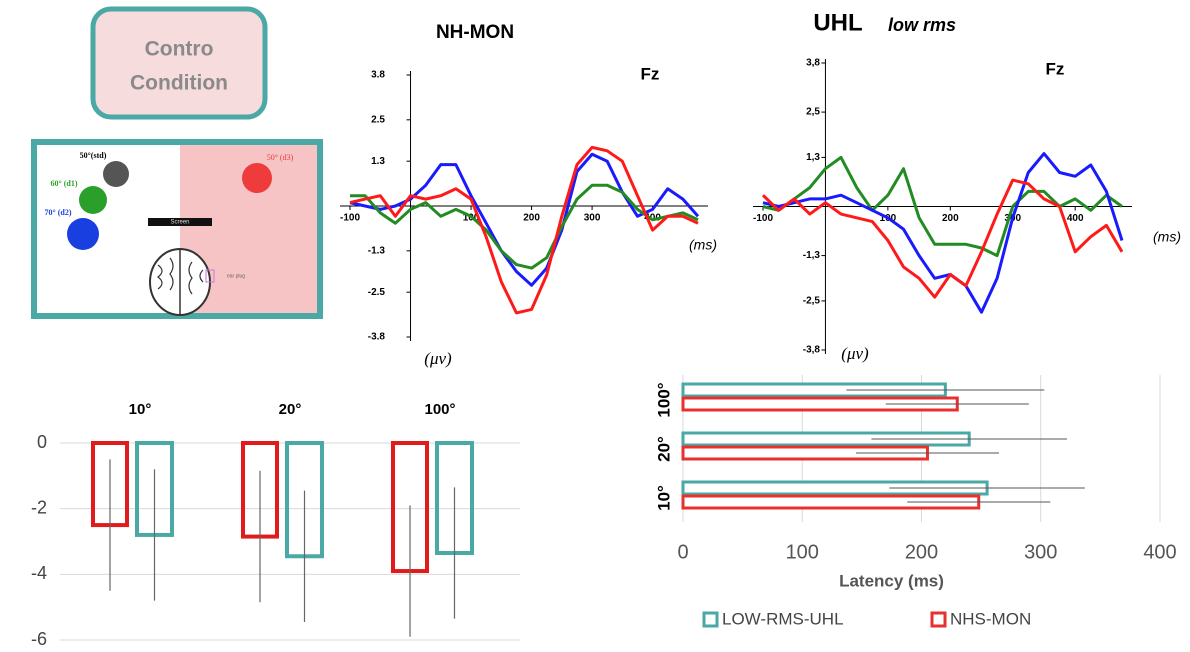  Describe the element at coordinates (39, 573) in the screenshot. I see `y-tick-label: -4` at that location.